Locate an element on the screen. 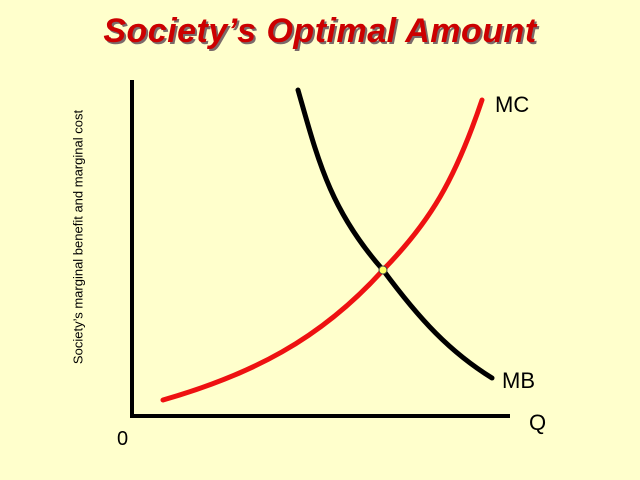 This screenshot has width=640, height=480. mb-curve-label: MB is located at coordinates (518, 380).